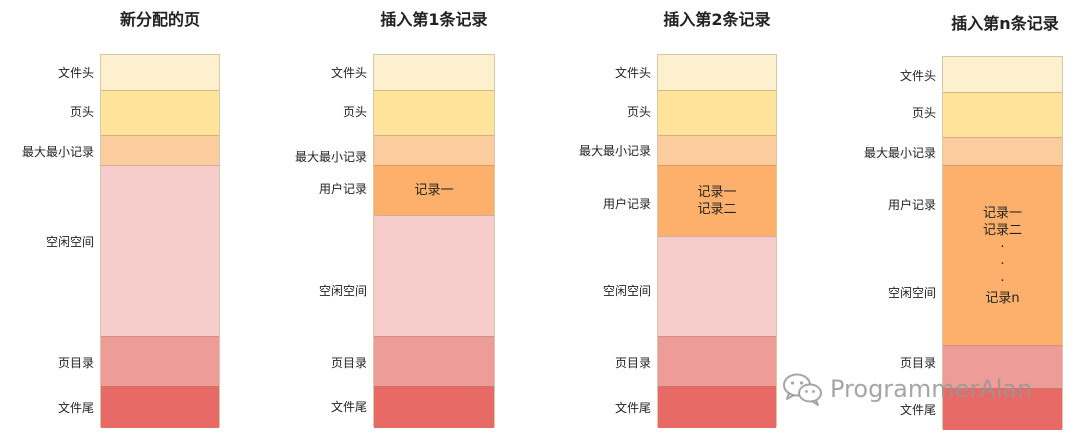 The image size is (1080, 438). What do you see at coordinates (1005, 23) in the screenshot?
I see `column-4-title: 插入第n条记录` at bounding box center [1005, 23].